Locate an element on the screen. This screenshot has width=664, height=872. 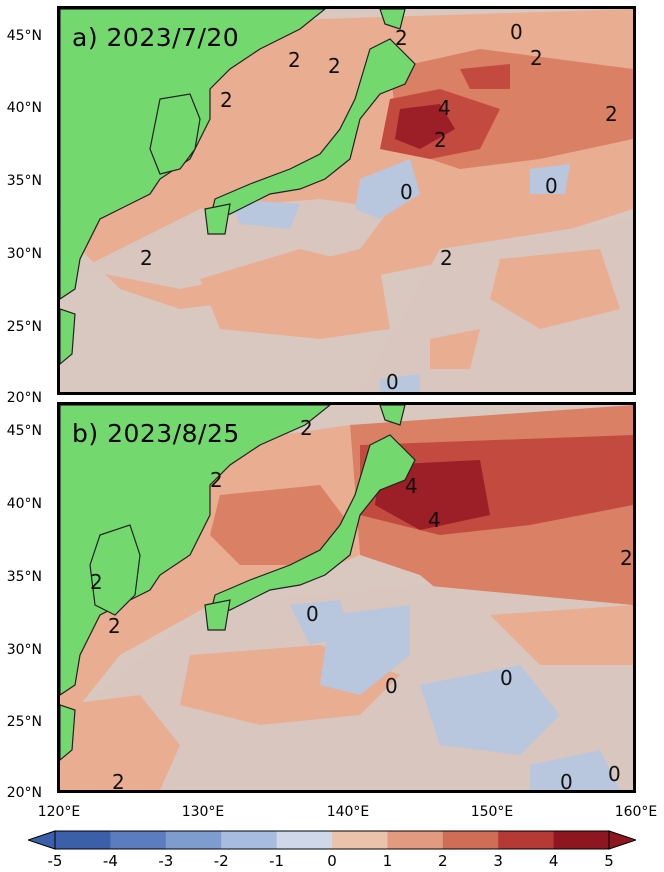
colorbar-tick-label: 4 is located at coordinates (553, 861).